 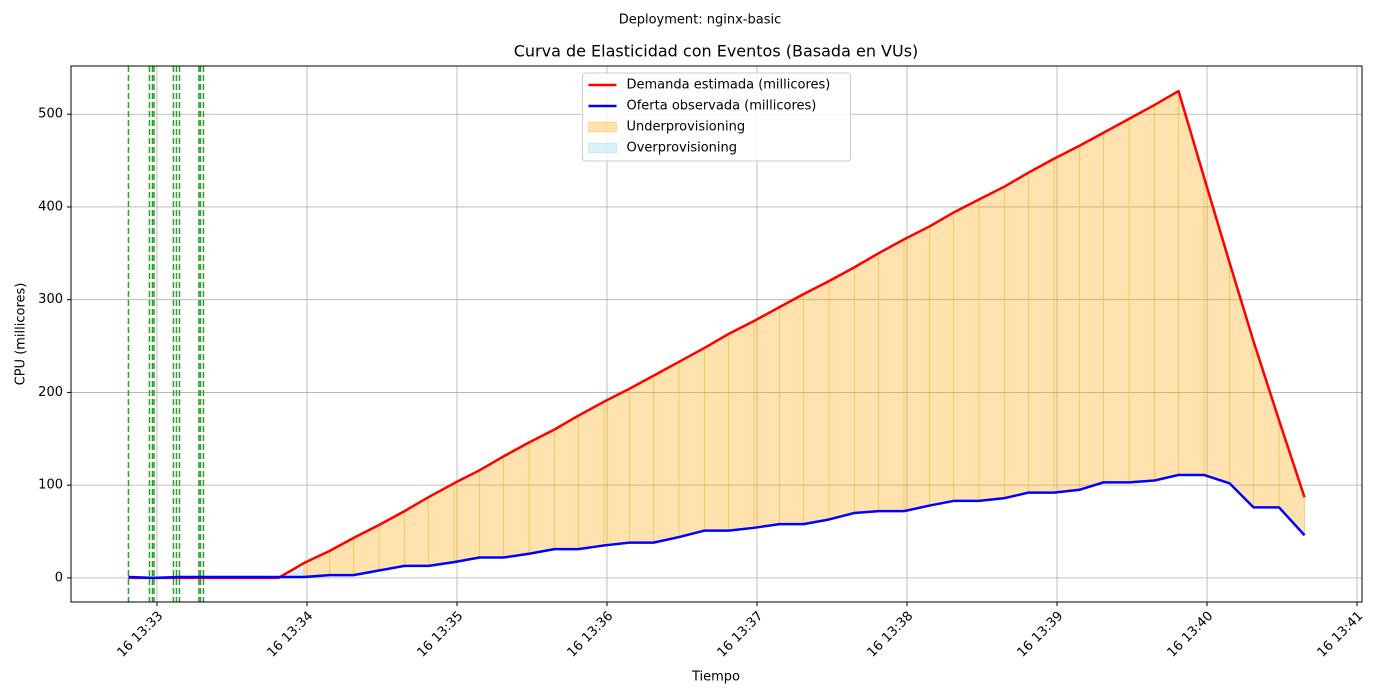 I want to click on x-tick-label: 16 13:38, so click(x=891, y=635).